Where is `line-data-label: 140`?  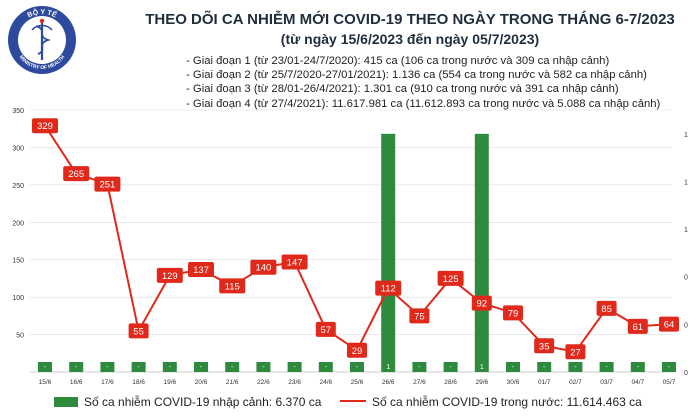
line-data-label: 140 is located at coordinates (263, 268).